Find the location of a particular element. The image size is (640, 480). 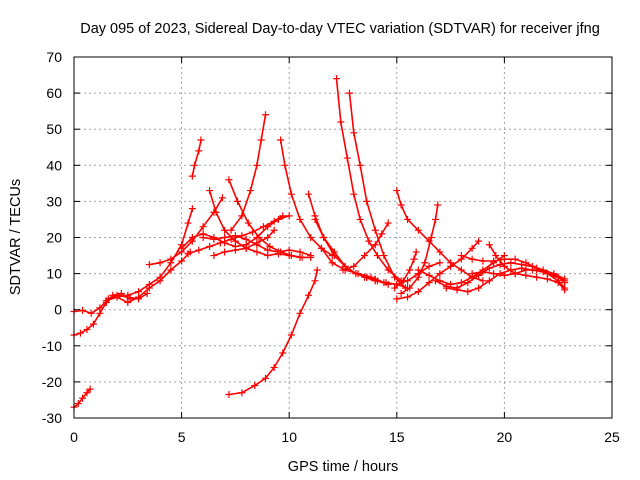

y-tick-label: -10 is located at coordinates (52, 346).